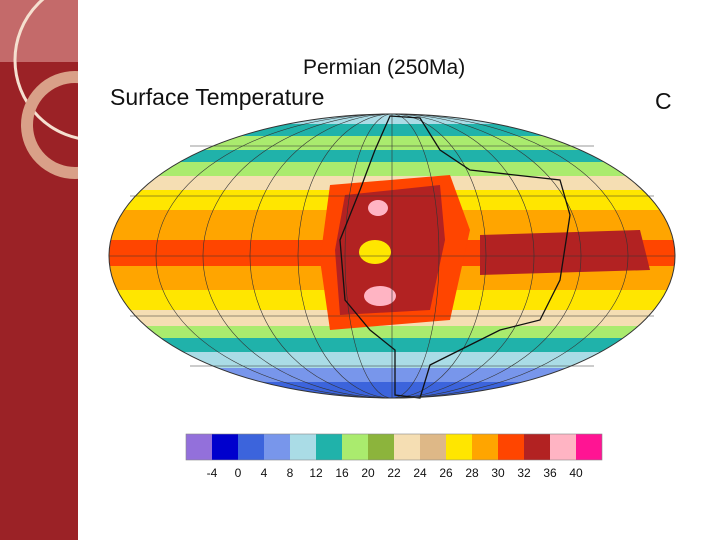 The image size is (720, 540). Describe the element at coordinates (368, 473) in the screenshot. I see `colorbar-label: 20` at that location.